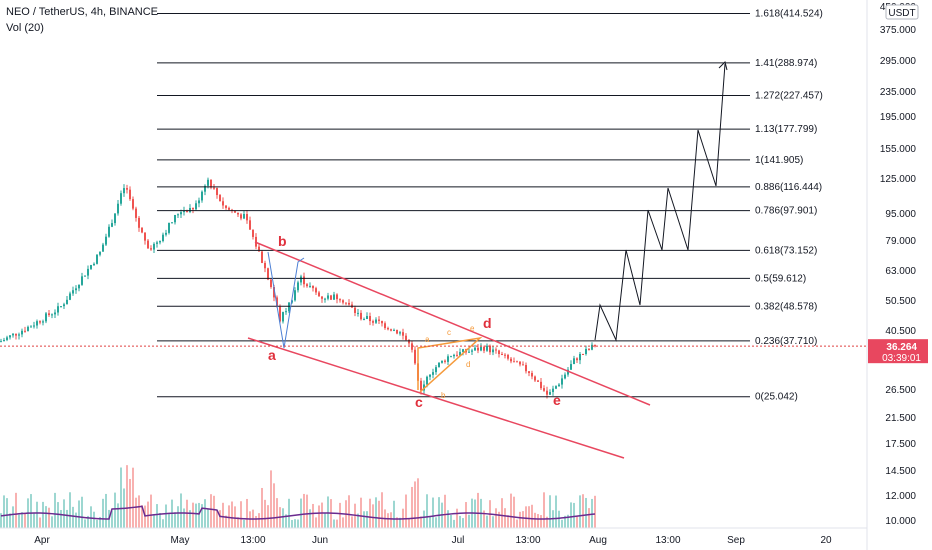 Image resolution: width=932 pixels, height=550 pixels. I want to click on channel-upper-line, so click(452, 323).